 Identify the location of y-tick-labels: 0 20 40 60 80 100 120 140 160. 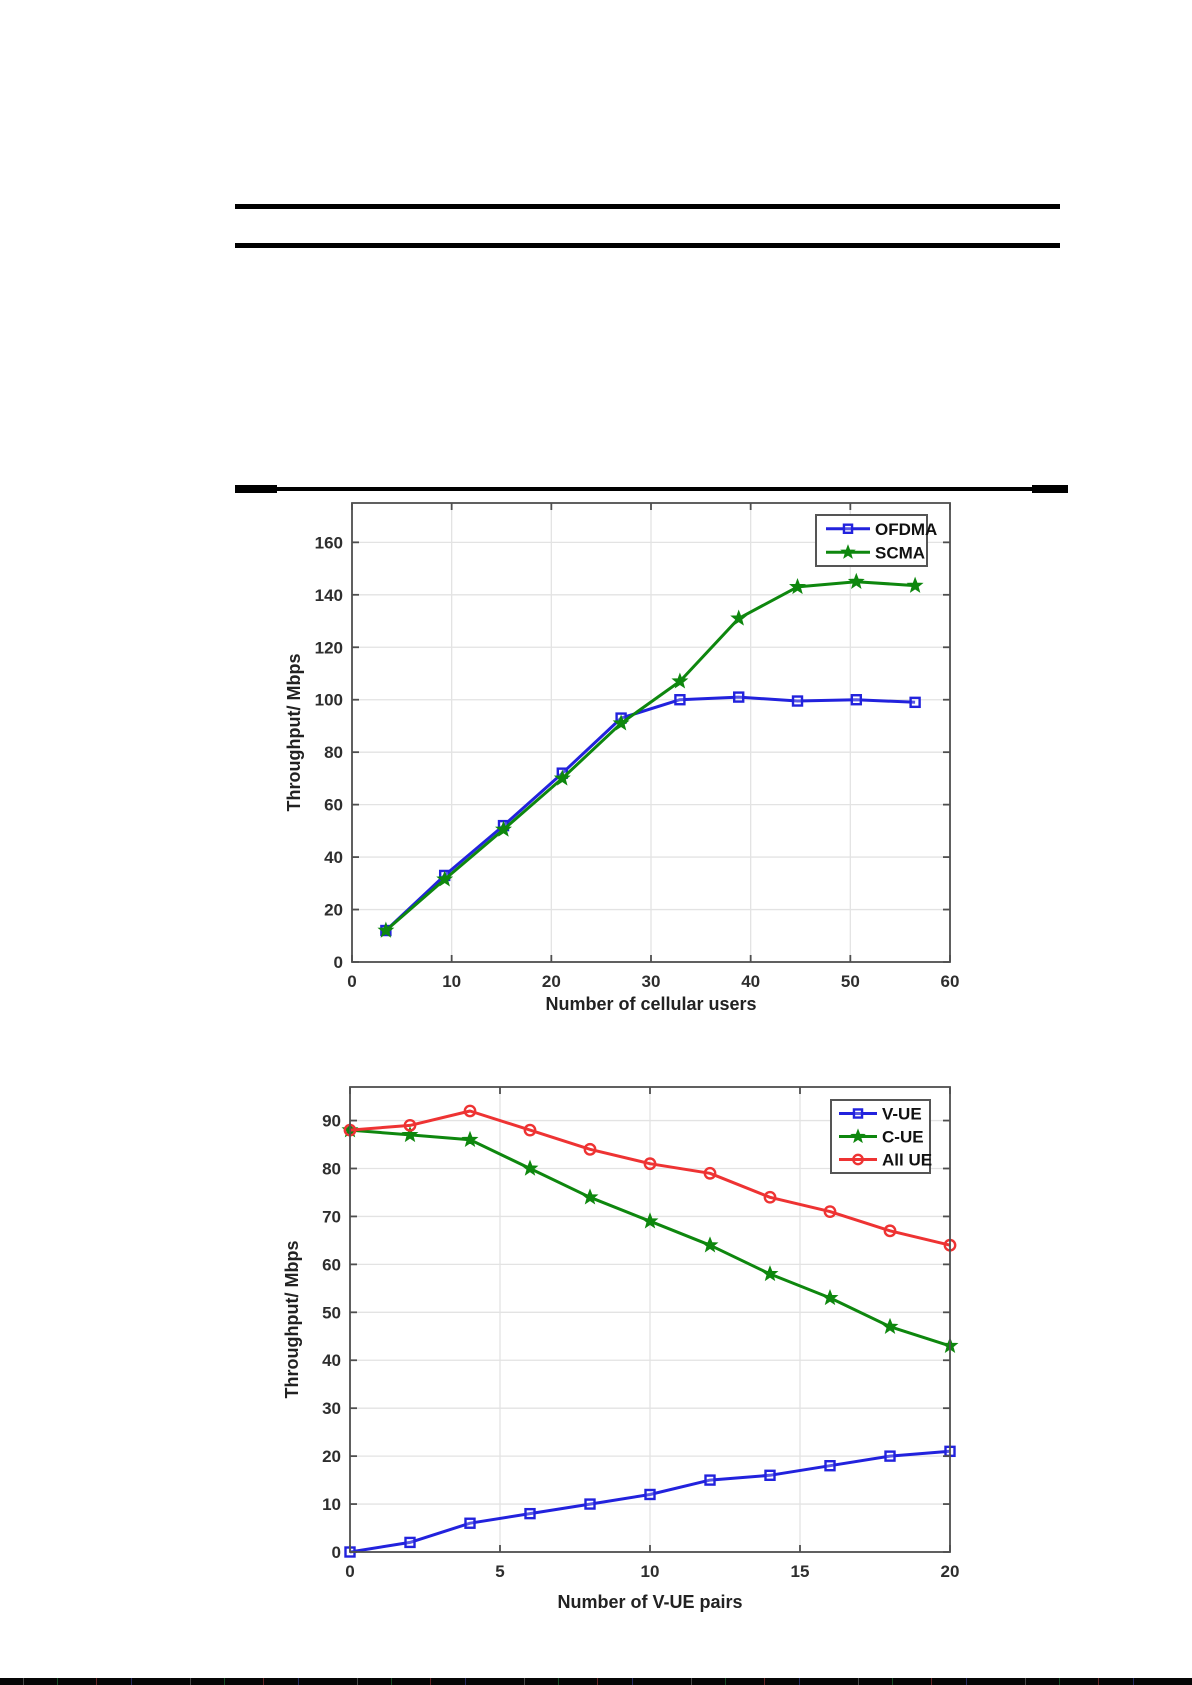
(329, 752).